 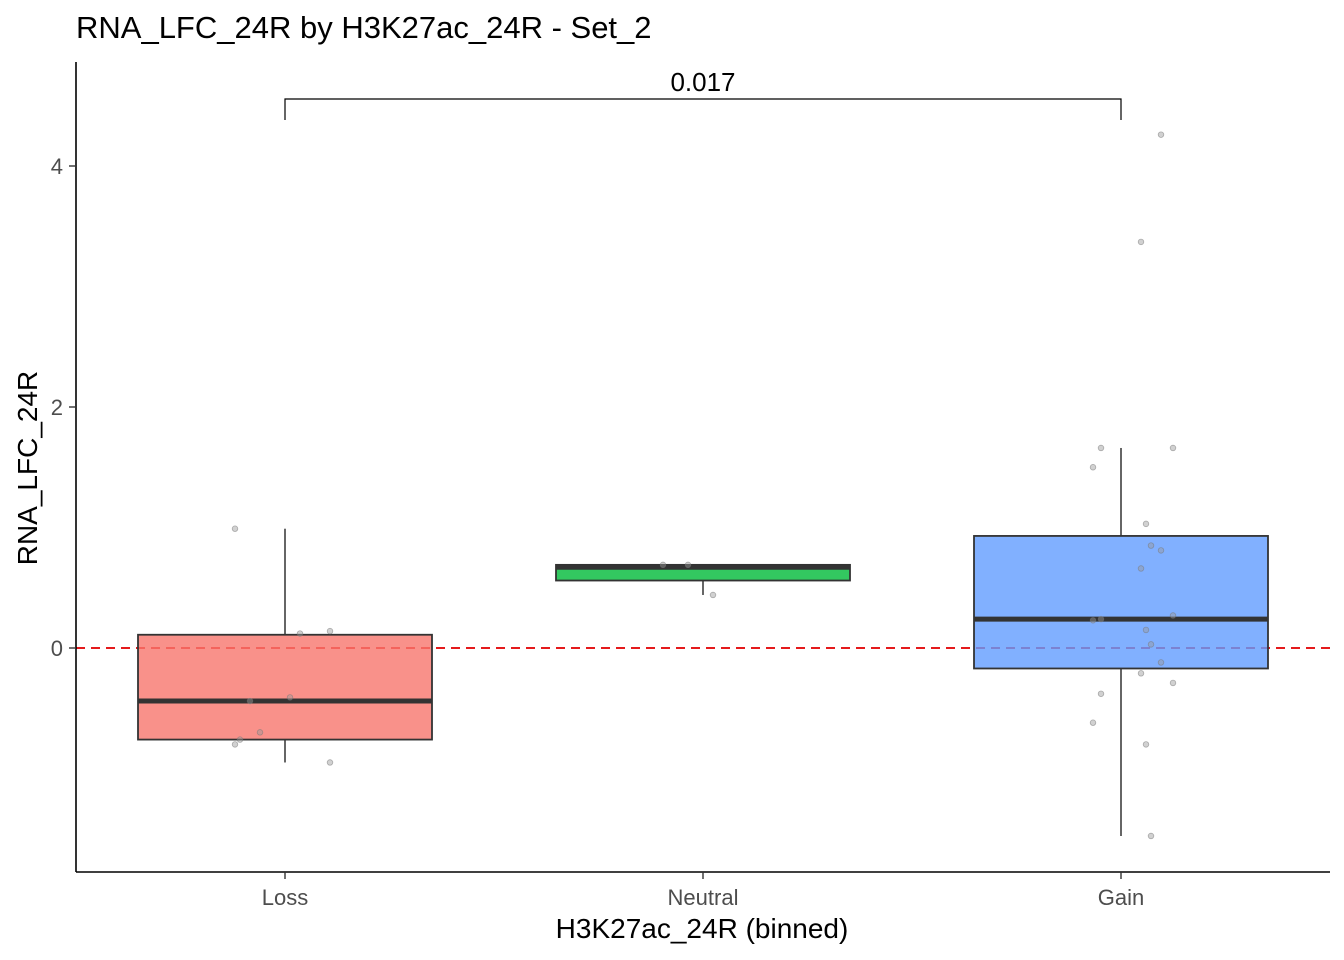 I want to click on y-axis-title: RNA_LFC_24R, so click(x=27, y=468).